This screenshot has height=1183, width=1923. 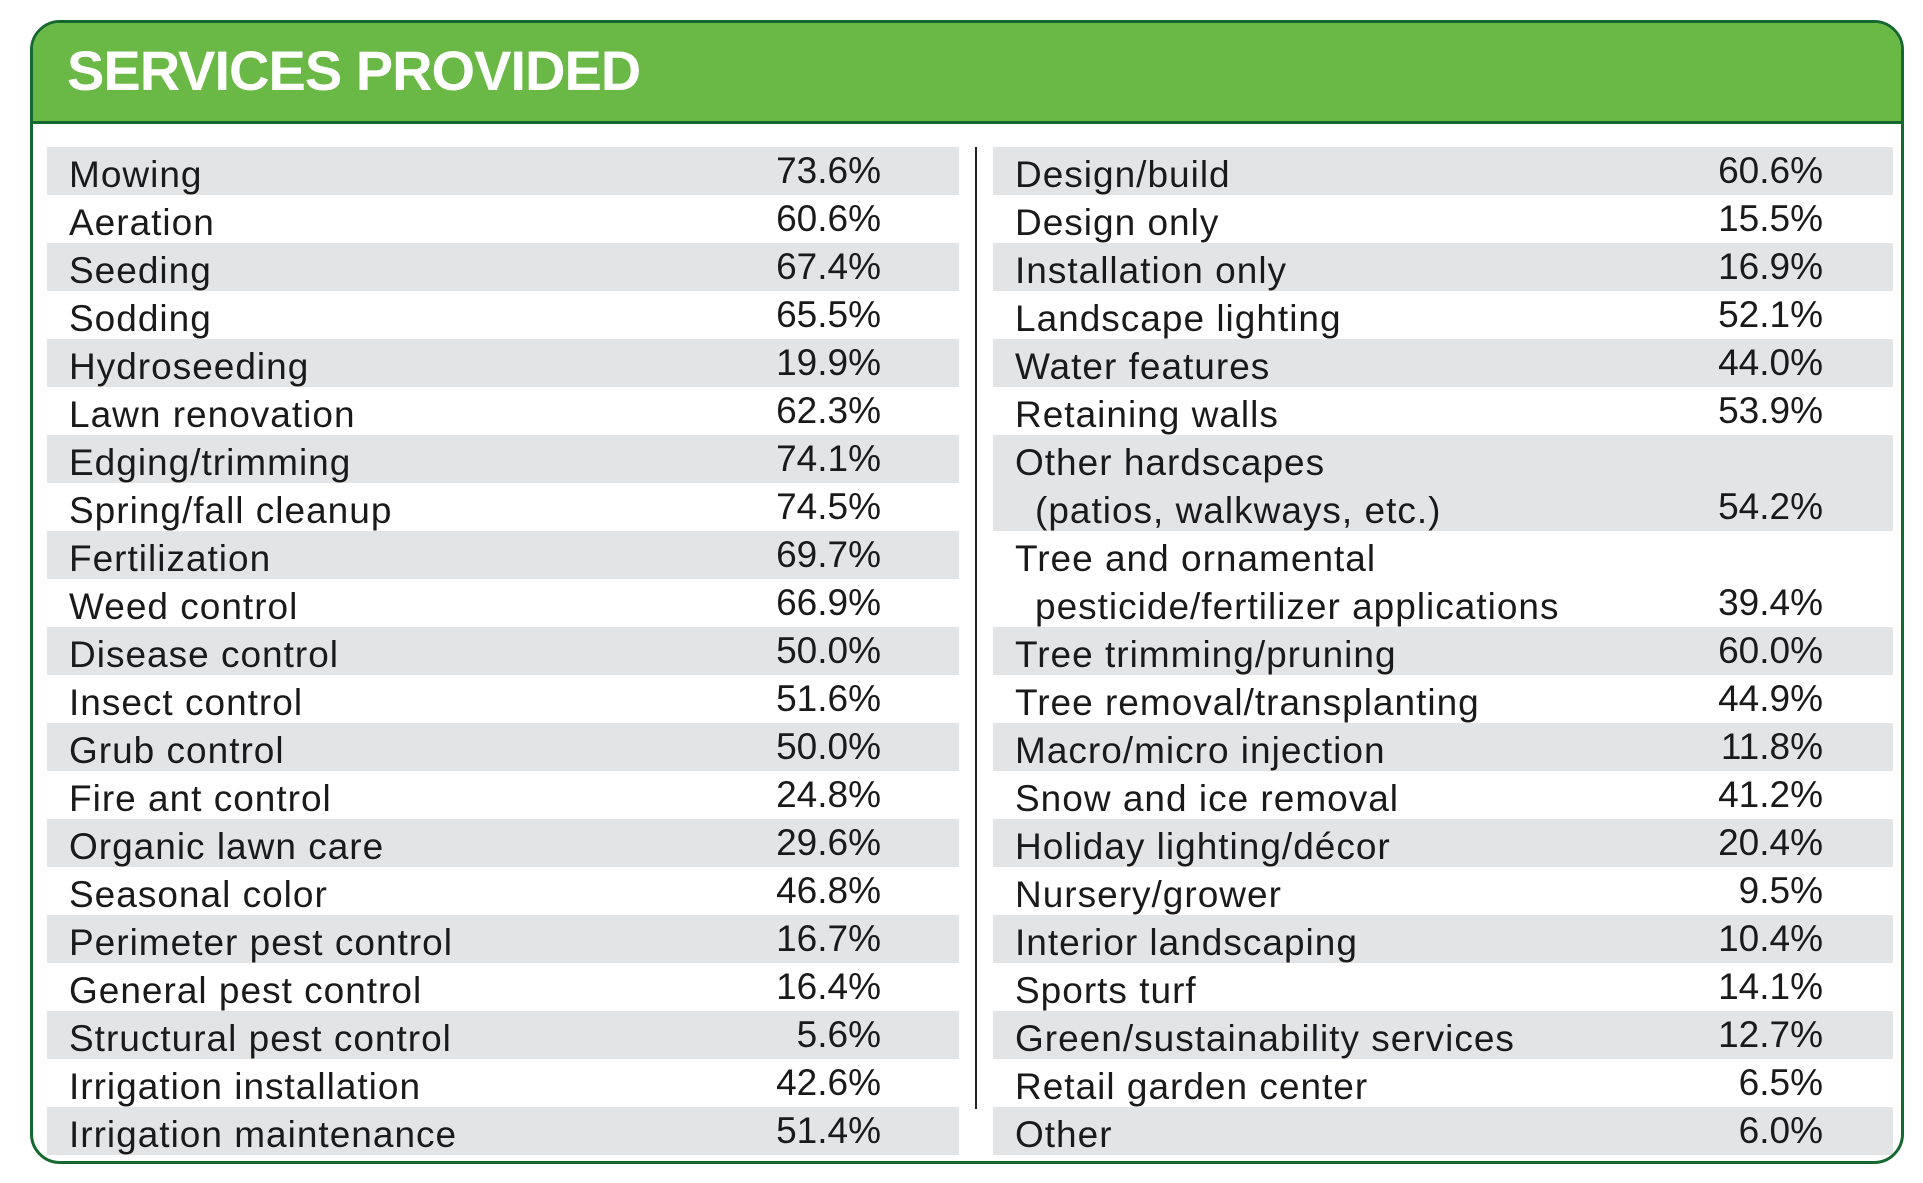 I want to click on service-label-text: Macro/micro injection, so click(x=1200, y=750).